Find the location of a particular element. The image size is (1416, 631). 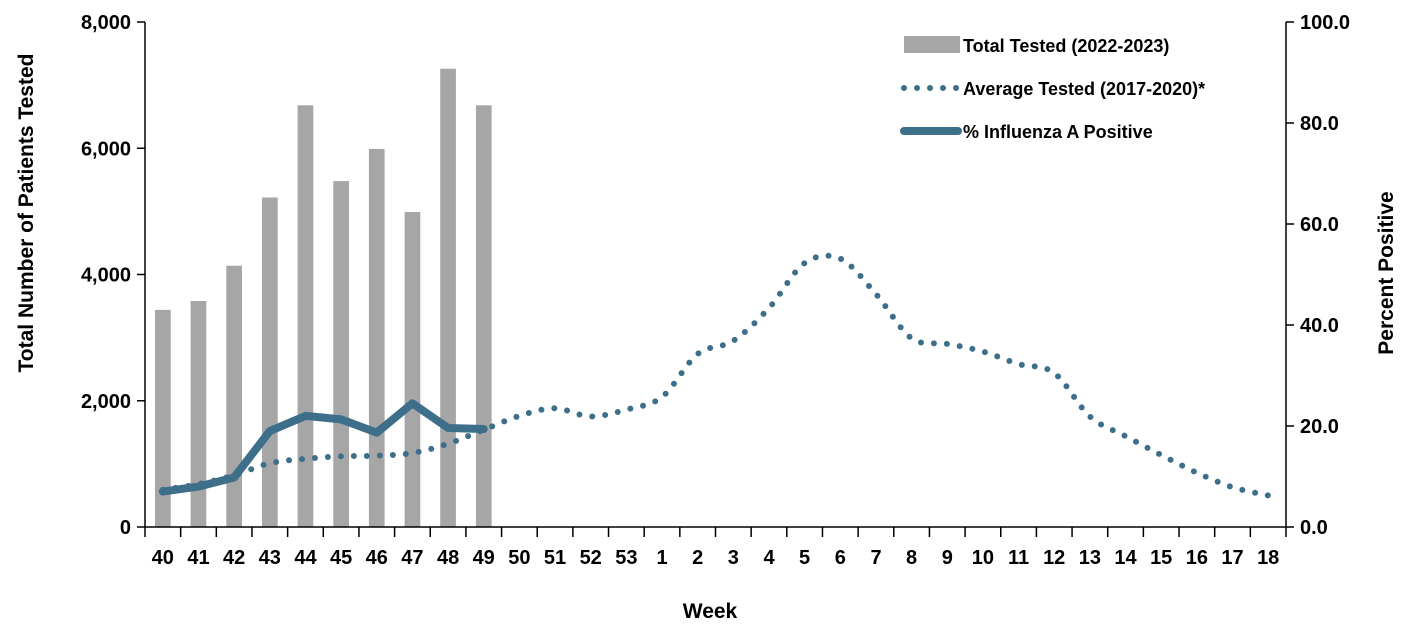

left-tick-label: 6,000 is located at coordinates (106, 149).